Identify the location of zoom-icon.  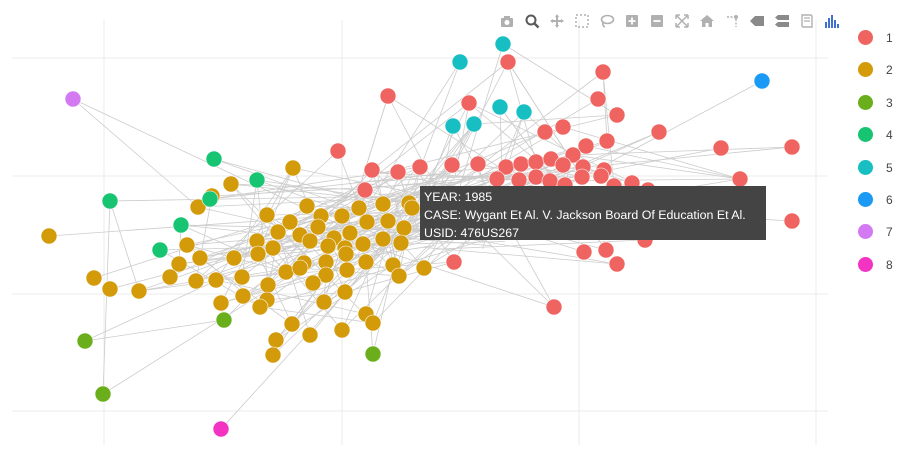
(532, 21).